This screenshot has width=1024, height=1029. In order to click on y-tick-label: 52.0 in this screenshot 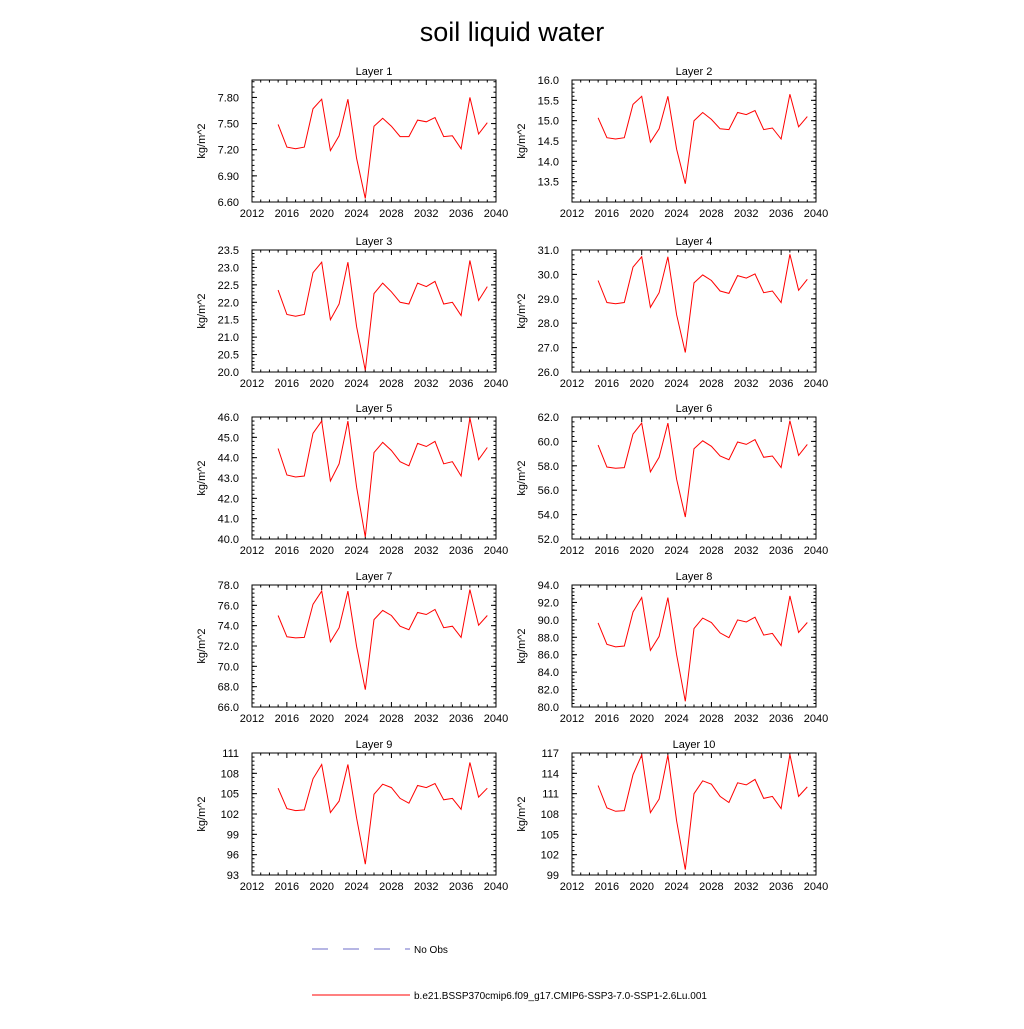, I will do `click(548, 540)`.